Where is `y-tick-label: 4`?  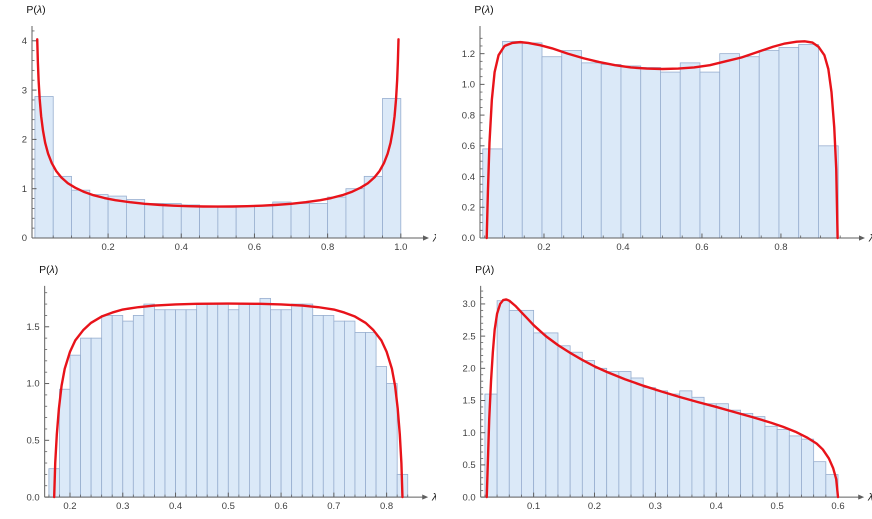 y-tick-label: 4 is located at coordinates (24, 41).